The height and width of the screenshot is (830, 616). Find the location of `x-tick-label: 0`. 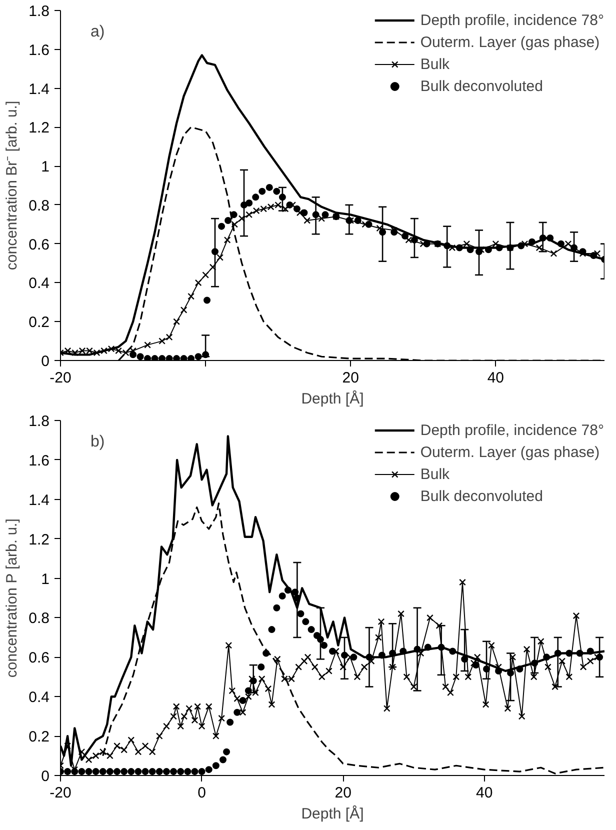

x-tick-label: 0 is located at coordinates (202, 793).